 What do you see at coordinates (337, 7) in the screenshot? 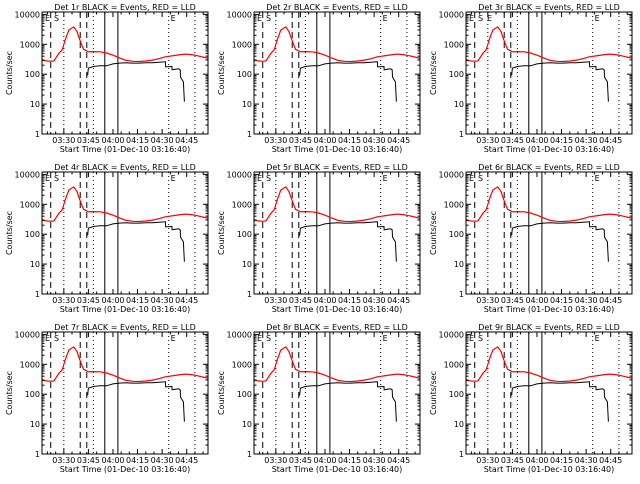
I see `panel-title: Det 2r BLACK = Events, RED = LLD` at bounding box center [337, 7].